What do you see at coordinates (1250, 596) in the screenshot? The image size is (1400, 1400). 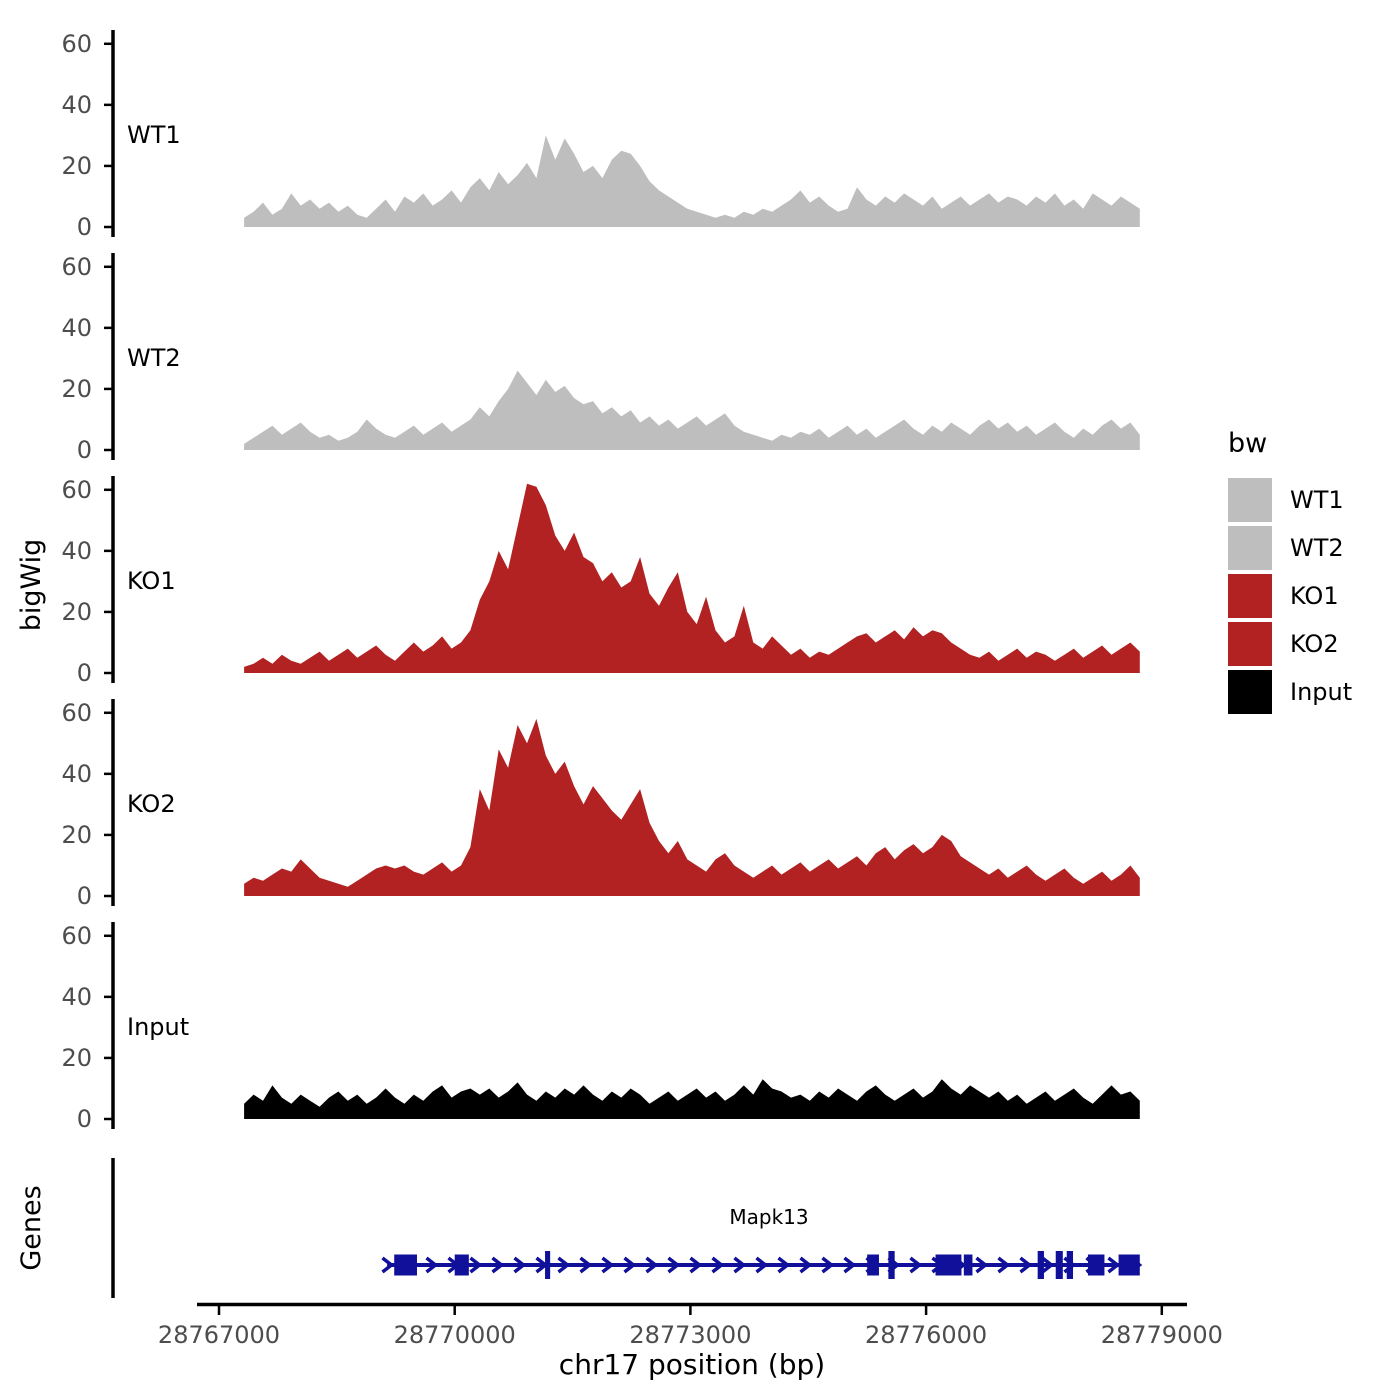 I see `legend-swatch-KO1` at bounding box center [1250, 596].